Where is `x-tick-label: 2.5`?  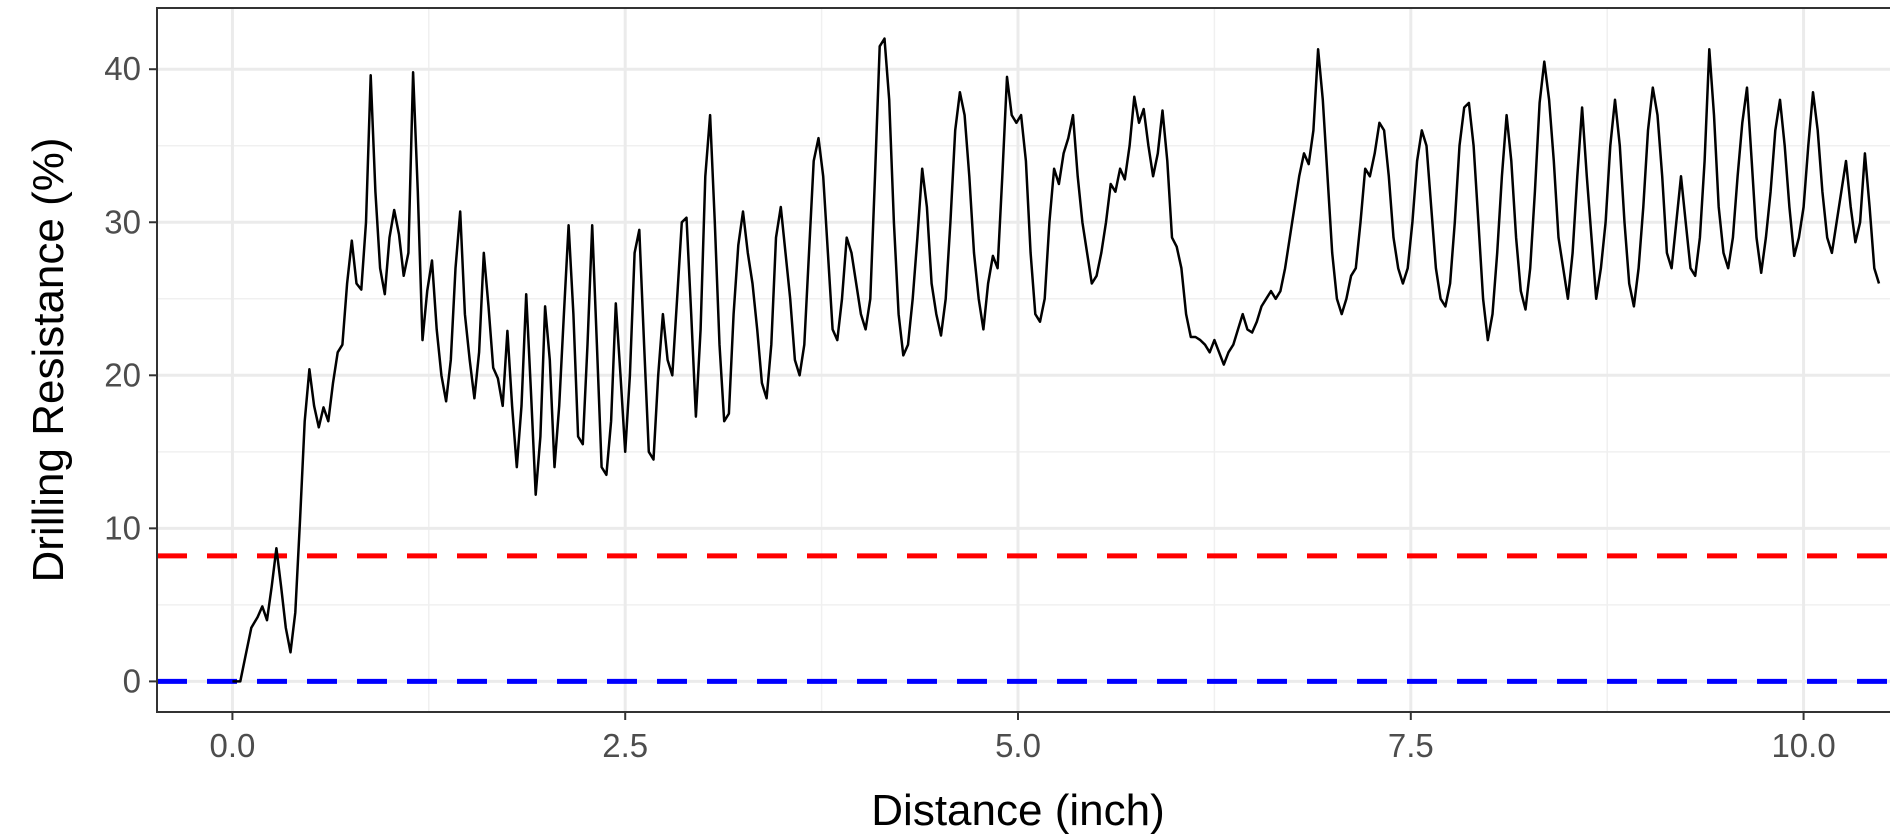 x-tick-label: 2.5 is located at coordinates (625, 745).